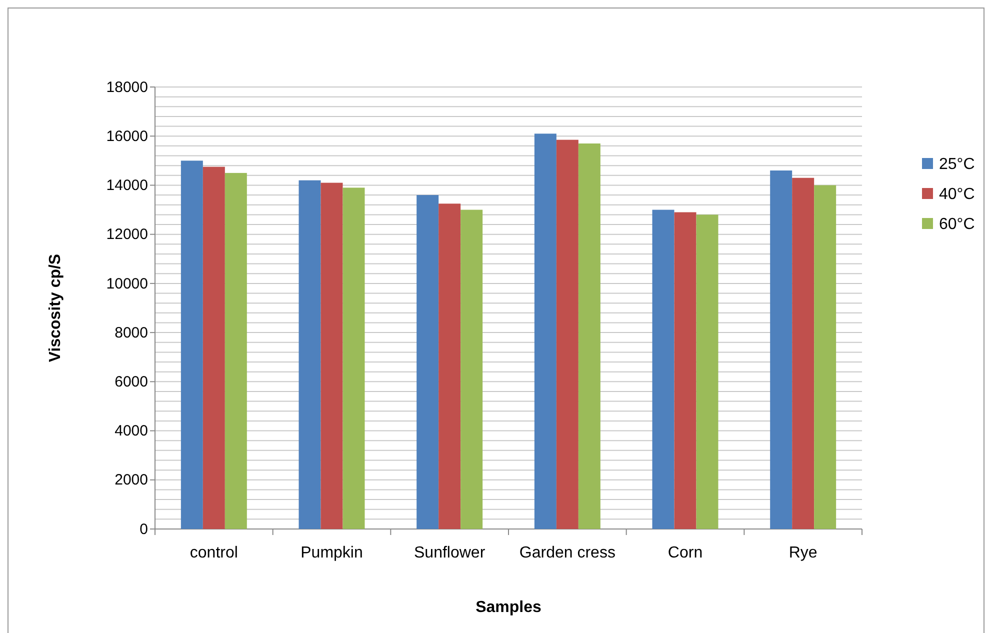 This screenshot has height=633, width=992. What do you see at coordinates (127, 235) in the screenshot?
I see `y-tick-label: 12000` at bounding box center [127, 235].